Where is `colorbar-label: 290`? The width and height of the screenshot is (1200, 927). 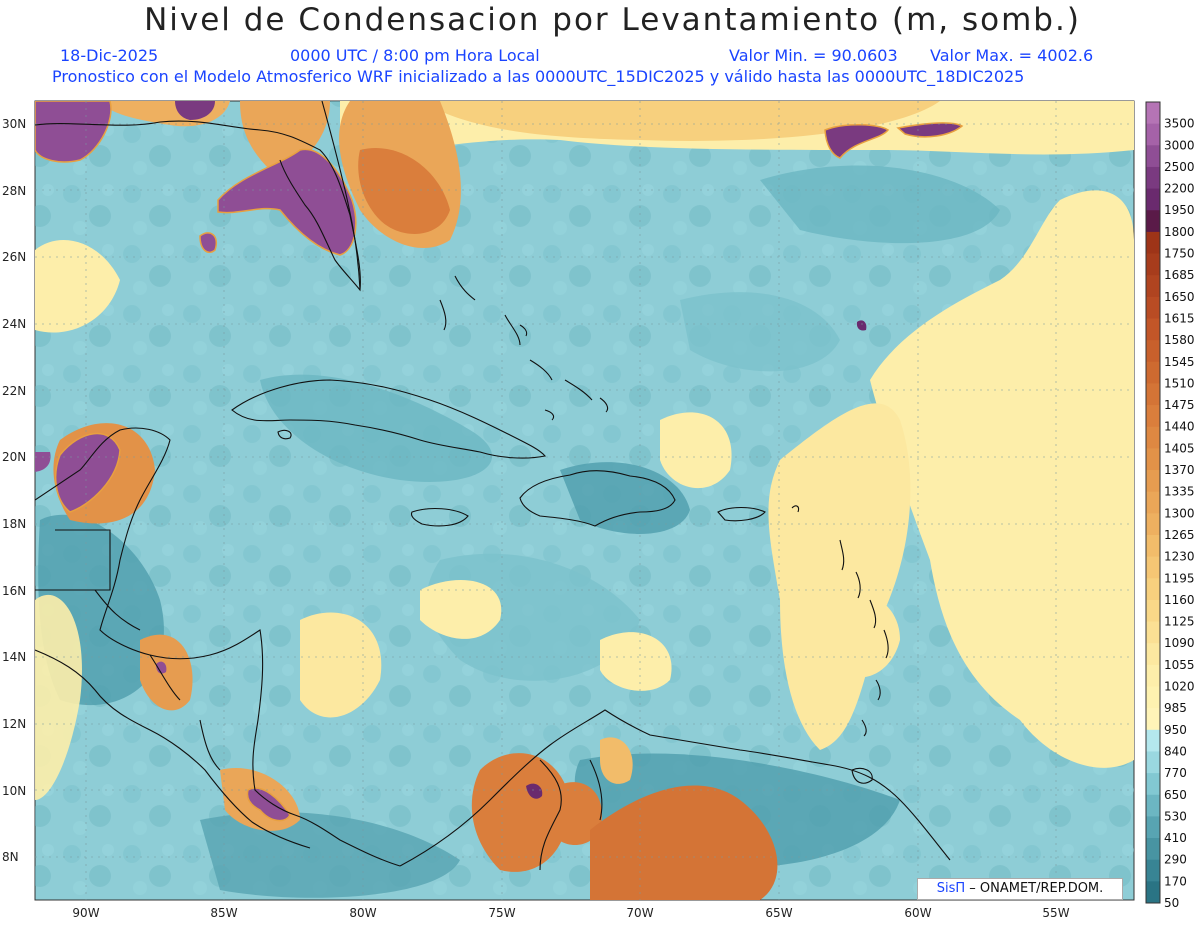 colorbar-label: 290 is located at coordinates (1175, 860).